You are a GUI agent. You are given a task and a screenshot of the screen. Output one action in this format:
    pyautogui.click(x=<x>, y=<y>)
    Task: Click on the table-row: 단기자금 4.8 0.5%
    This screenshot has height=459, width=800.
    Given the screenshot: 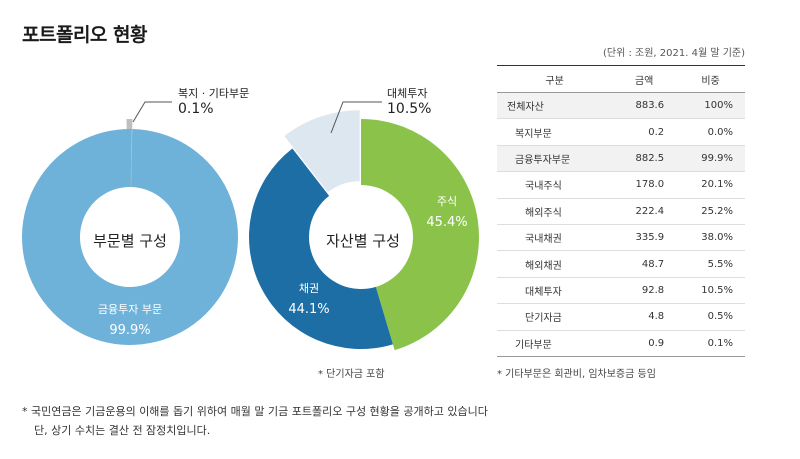 What is the action you would take?
    pyautogui.click(x=621, y=317)
    